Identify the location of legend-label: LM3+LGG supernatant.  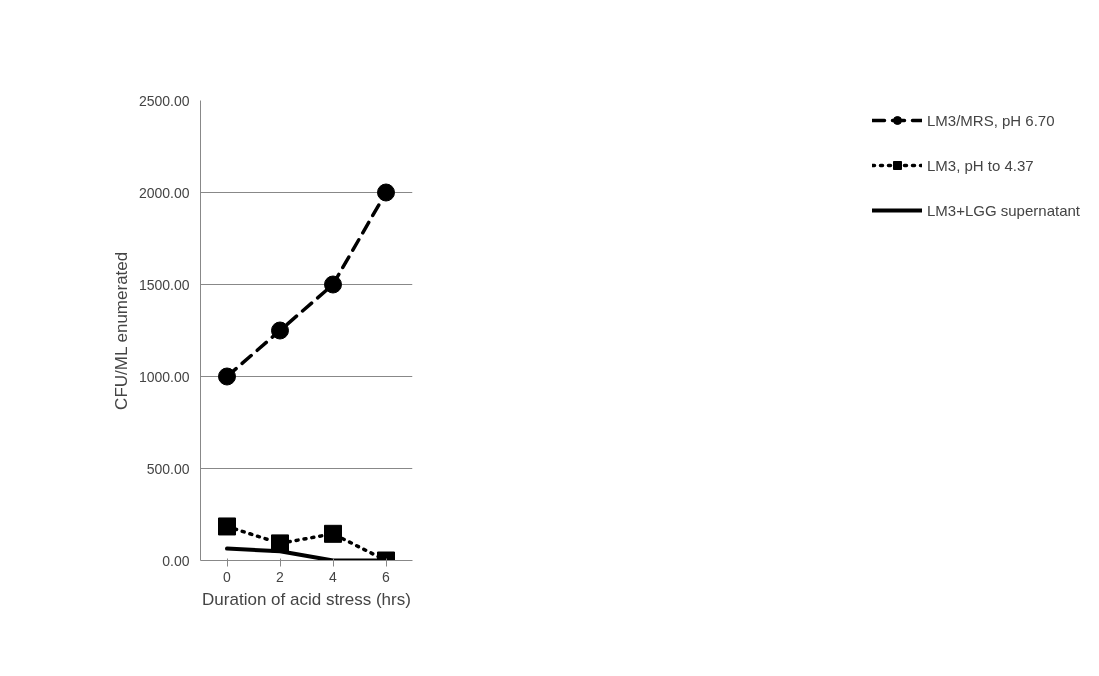
(1003, 210).